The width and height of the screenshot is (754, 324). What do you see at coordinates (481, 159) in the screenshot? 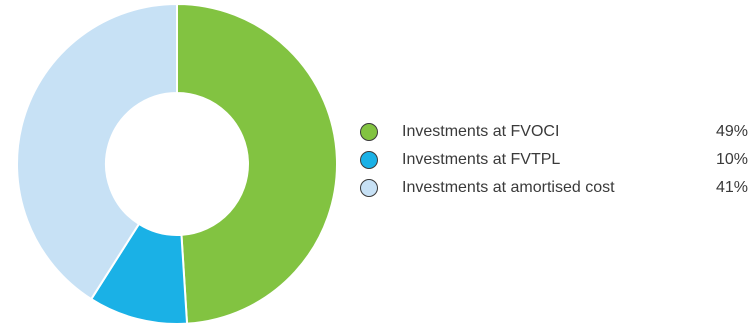
I see `legend-label-fvtpl: Investments at FVTPL` at bounding box center [481, 159].